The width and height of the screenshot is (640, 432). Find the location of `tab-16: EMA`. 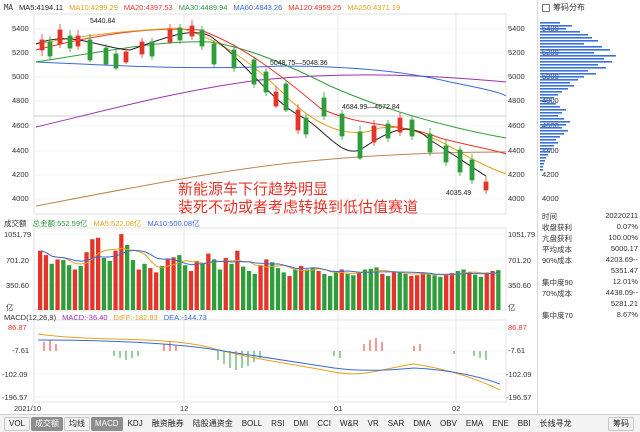

tab-16: EMA is located at coordinates (474, 423).